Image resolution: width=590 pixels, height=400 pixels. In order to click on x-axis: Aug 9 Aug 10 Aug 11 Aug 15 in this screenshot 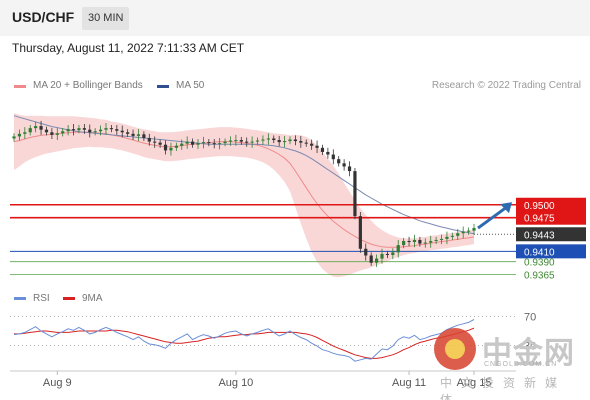, I will do `click(263, 379)`.